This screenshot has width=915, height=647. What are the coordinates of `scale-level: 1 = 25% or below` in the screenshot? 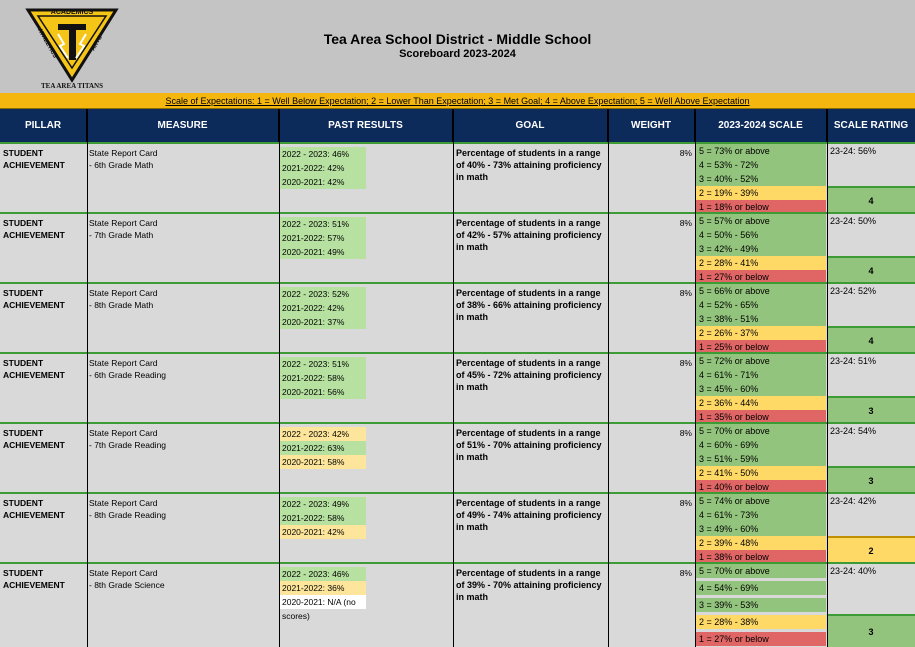 It's located at (761, 347).